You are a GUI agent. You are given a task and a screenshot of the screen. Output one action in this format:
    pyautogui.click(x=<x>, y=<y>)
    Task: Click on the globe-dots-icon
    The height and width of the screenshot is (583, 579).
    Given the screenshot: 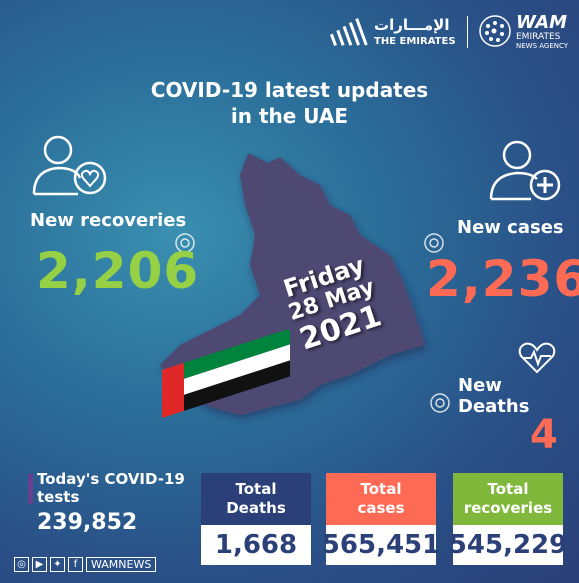 What is the action you would take?
    pyautogui.click(x=495, y=31)
    